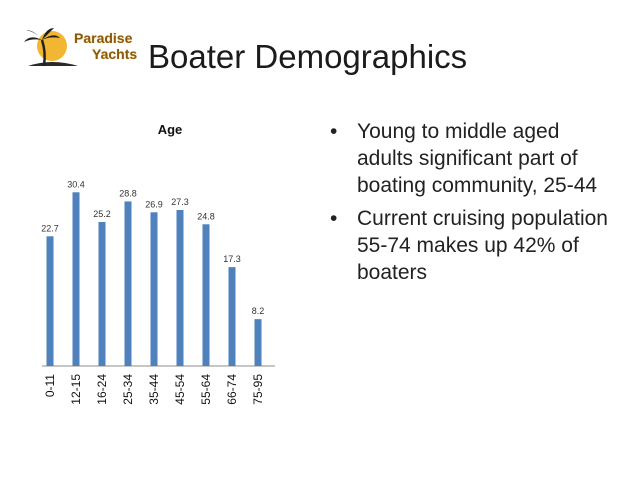 The width and height of the screenshot is (638, 479). What do you see at coordinates (79, 49) in the screenshot?
I see `paradise-yachts-logo: Paradise Yachts` at bounding box center [79, 49].